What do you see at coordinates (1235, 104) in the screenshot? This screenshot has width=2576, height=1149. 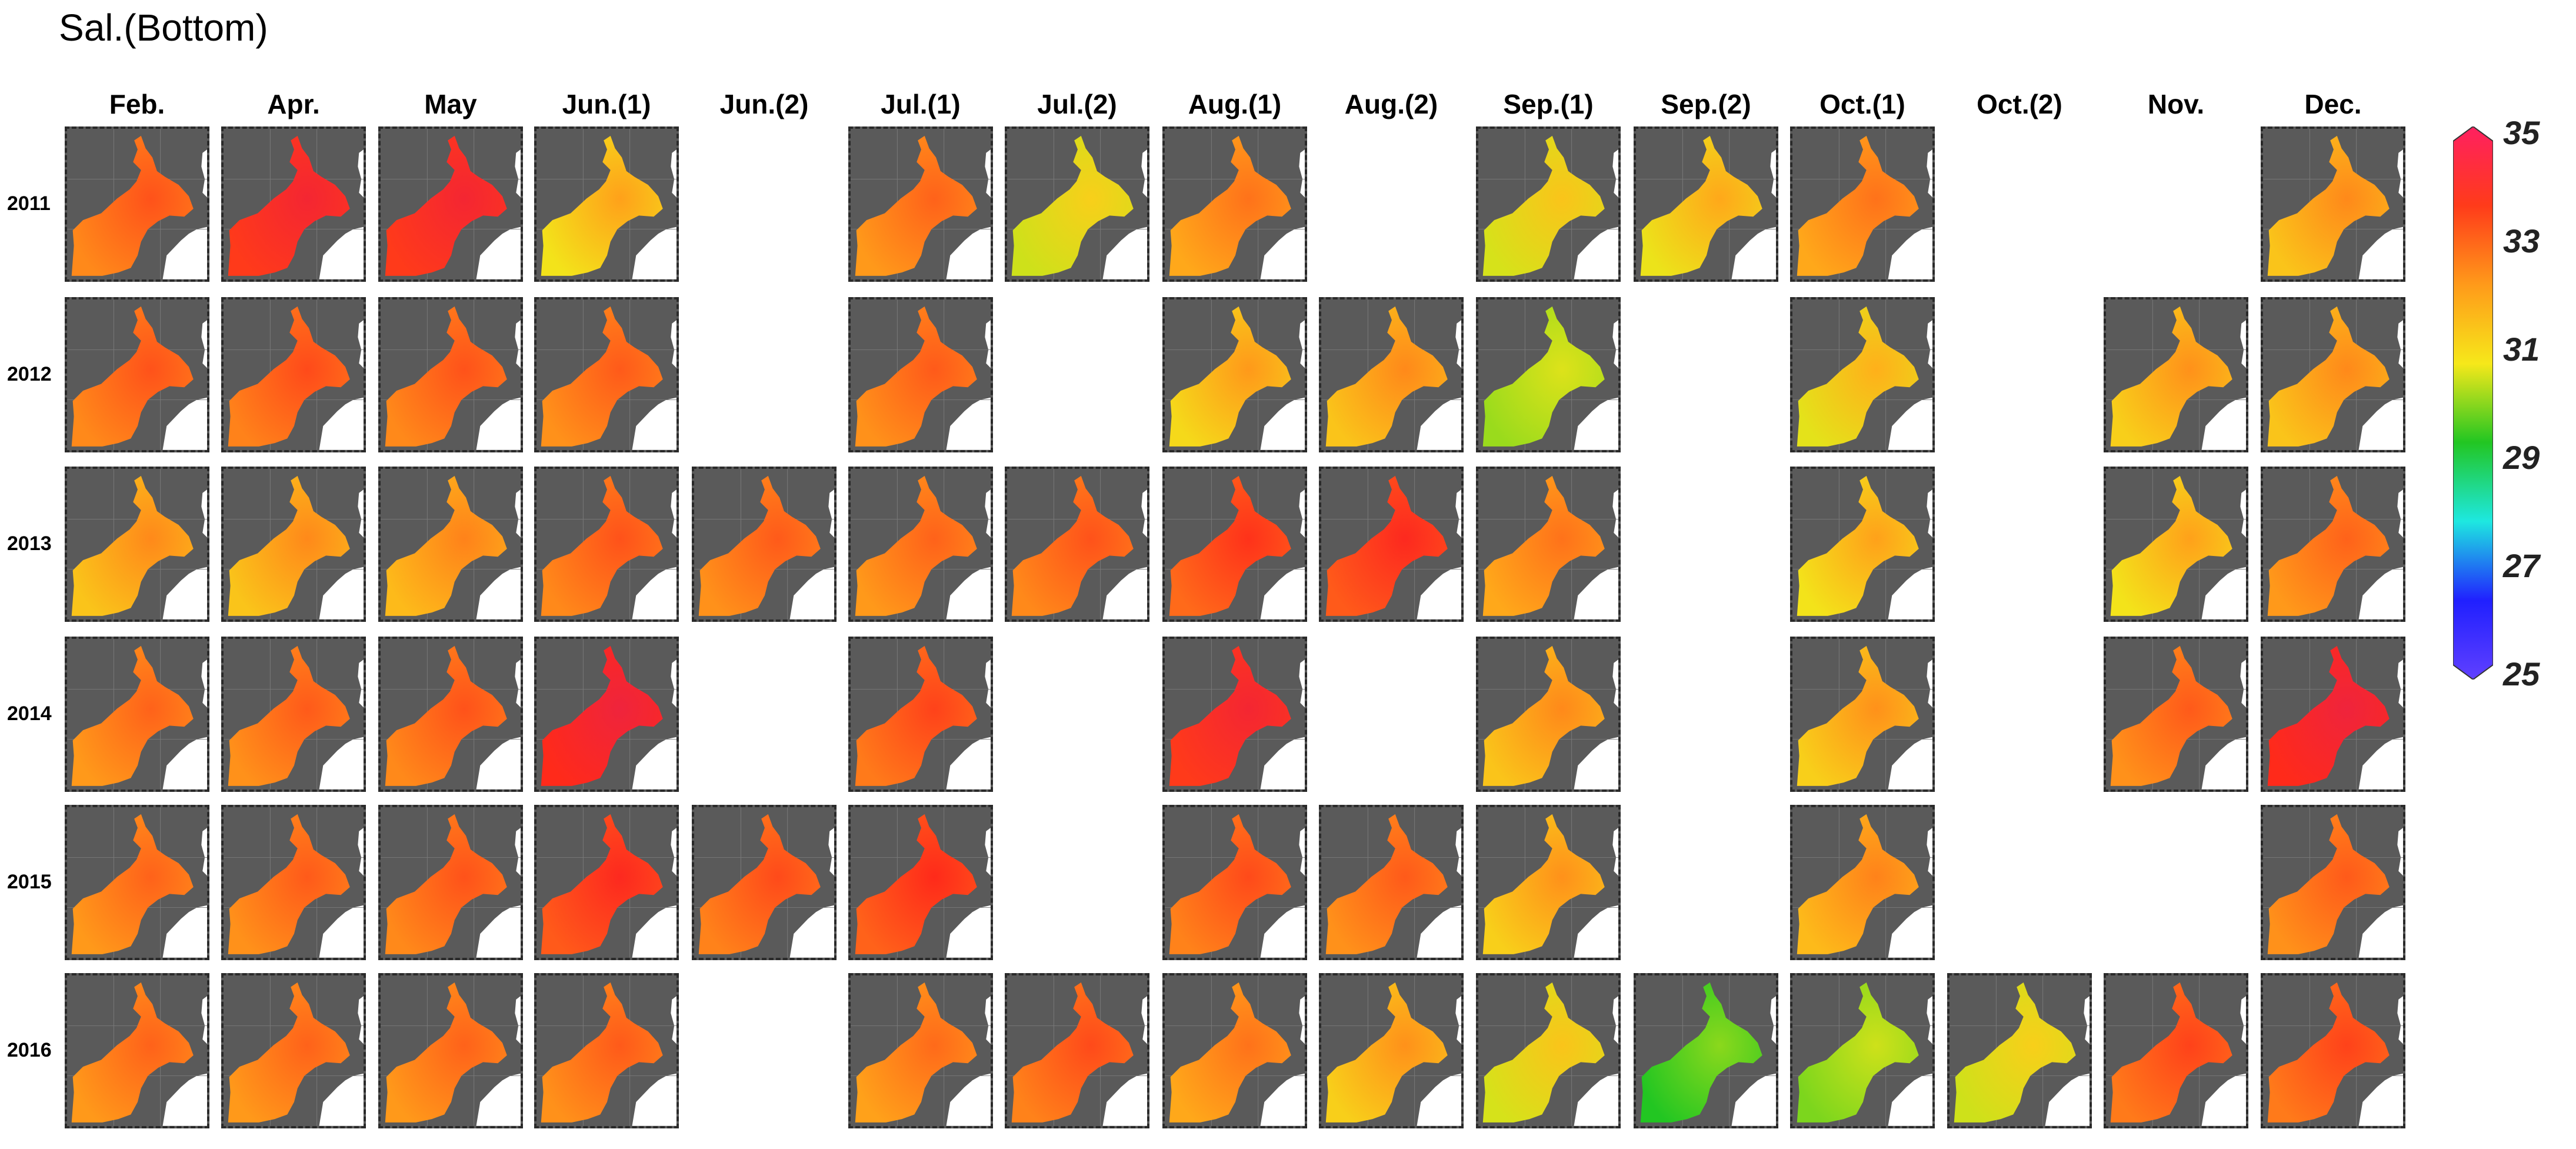 I see `column-header: Aug.(1)` at bounding box center [1235, 104].